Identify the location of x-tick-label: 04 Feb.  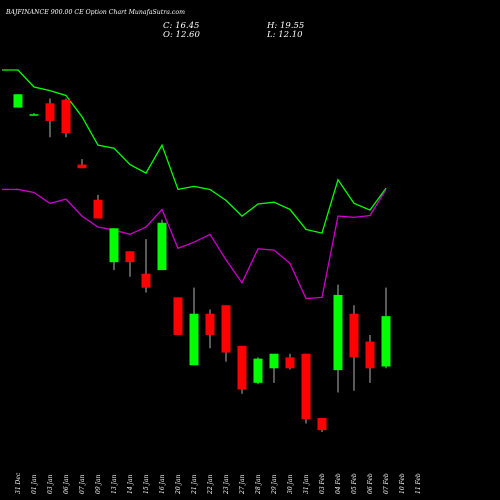
(338, 483).